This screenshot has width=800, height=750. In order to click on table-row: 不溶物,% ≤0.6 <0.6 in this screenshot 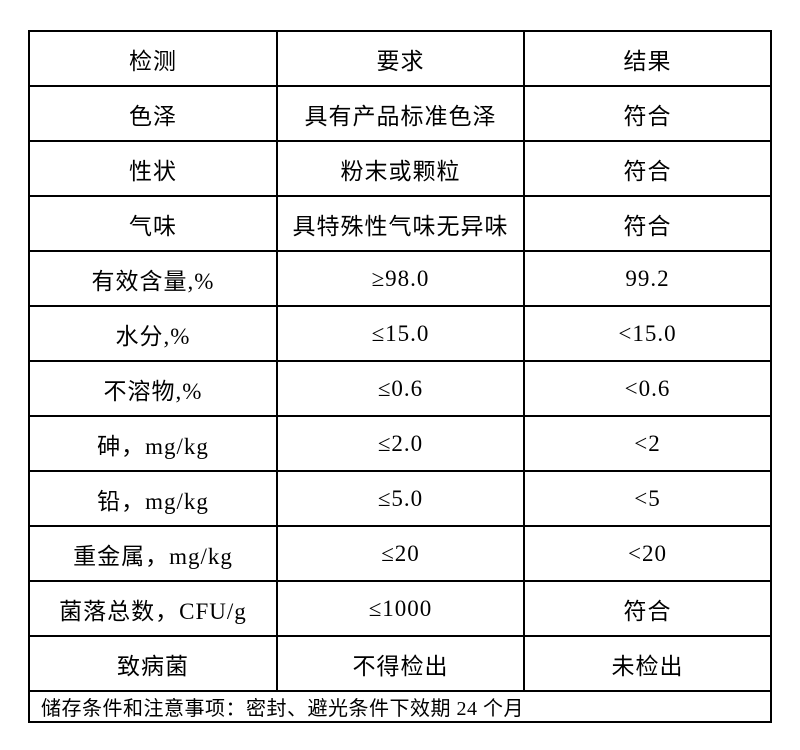, I will do `click(400, 388)`.